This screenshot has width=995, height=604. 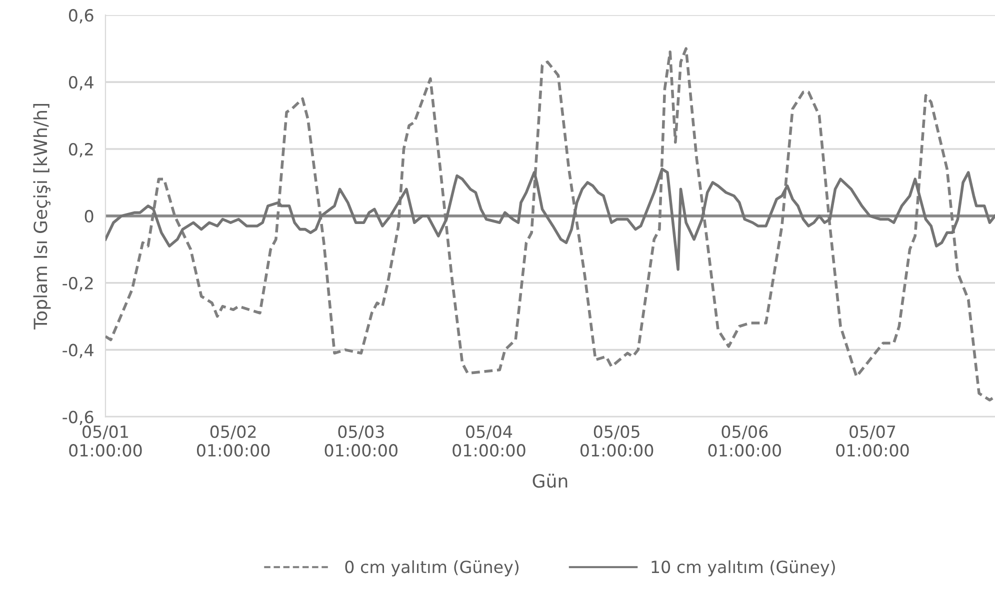 I want to click on y-tick-label: -0,4, so click(x=78, y=351).